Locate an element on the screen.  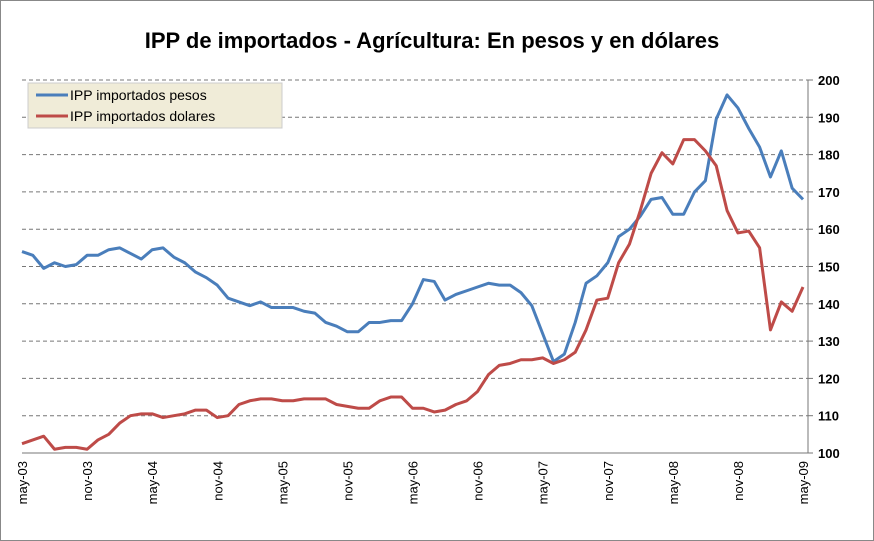
y-tick-label: 140 is located at coordinates (829, 304).